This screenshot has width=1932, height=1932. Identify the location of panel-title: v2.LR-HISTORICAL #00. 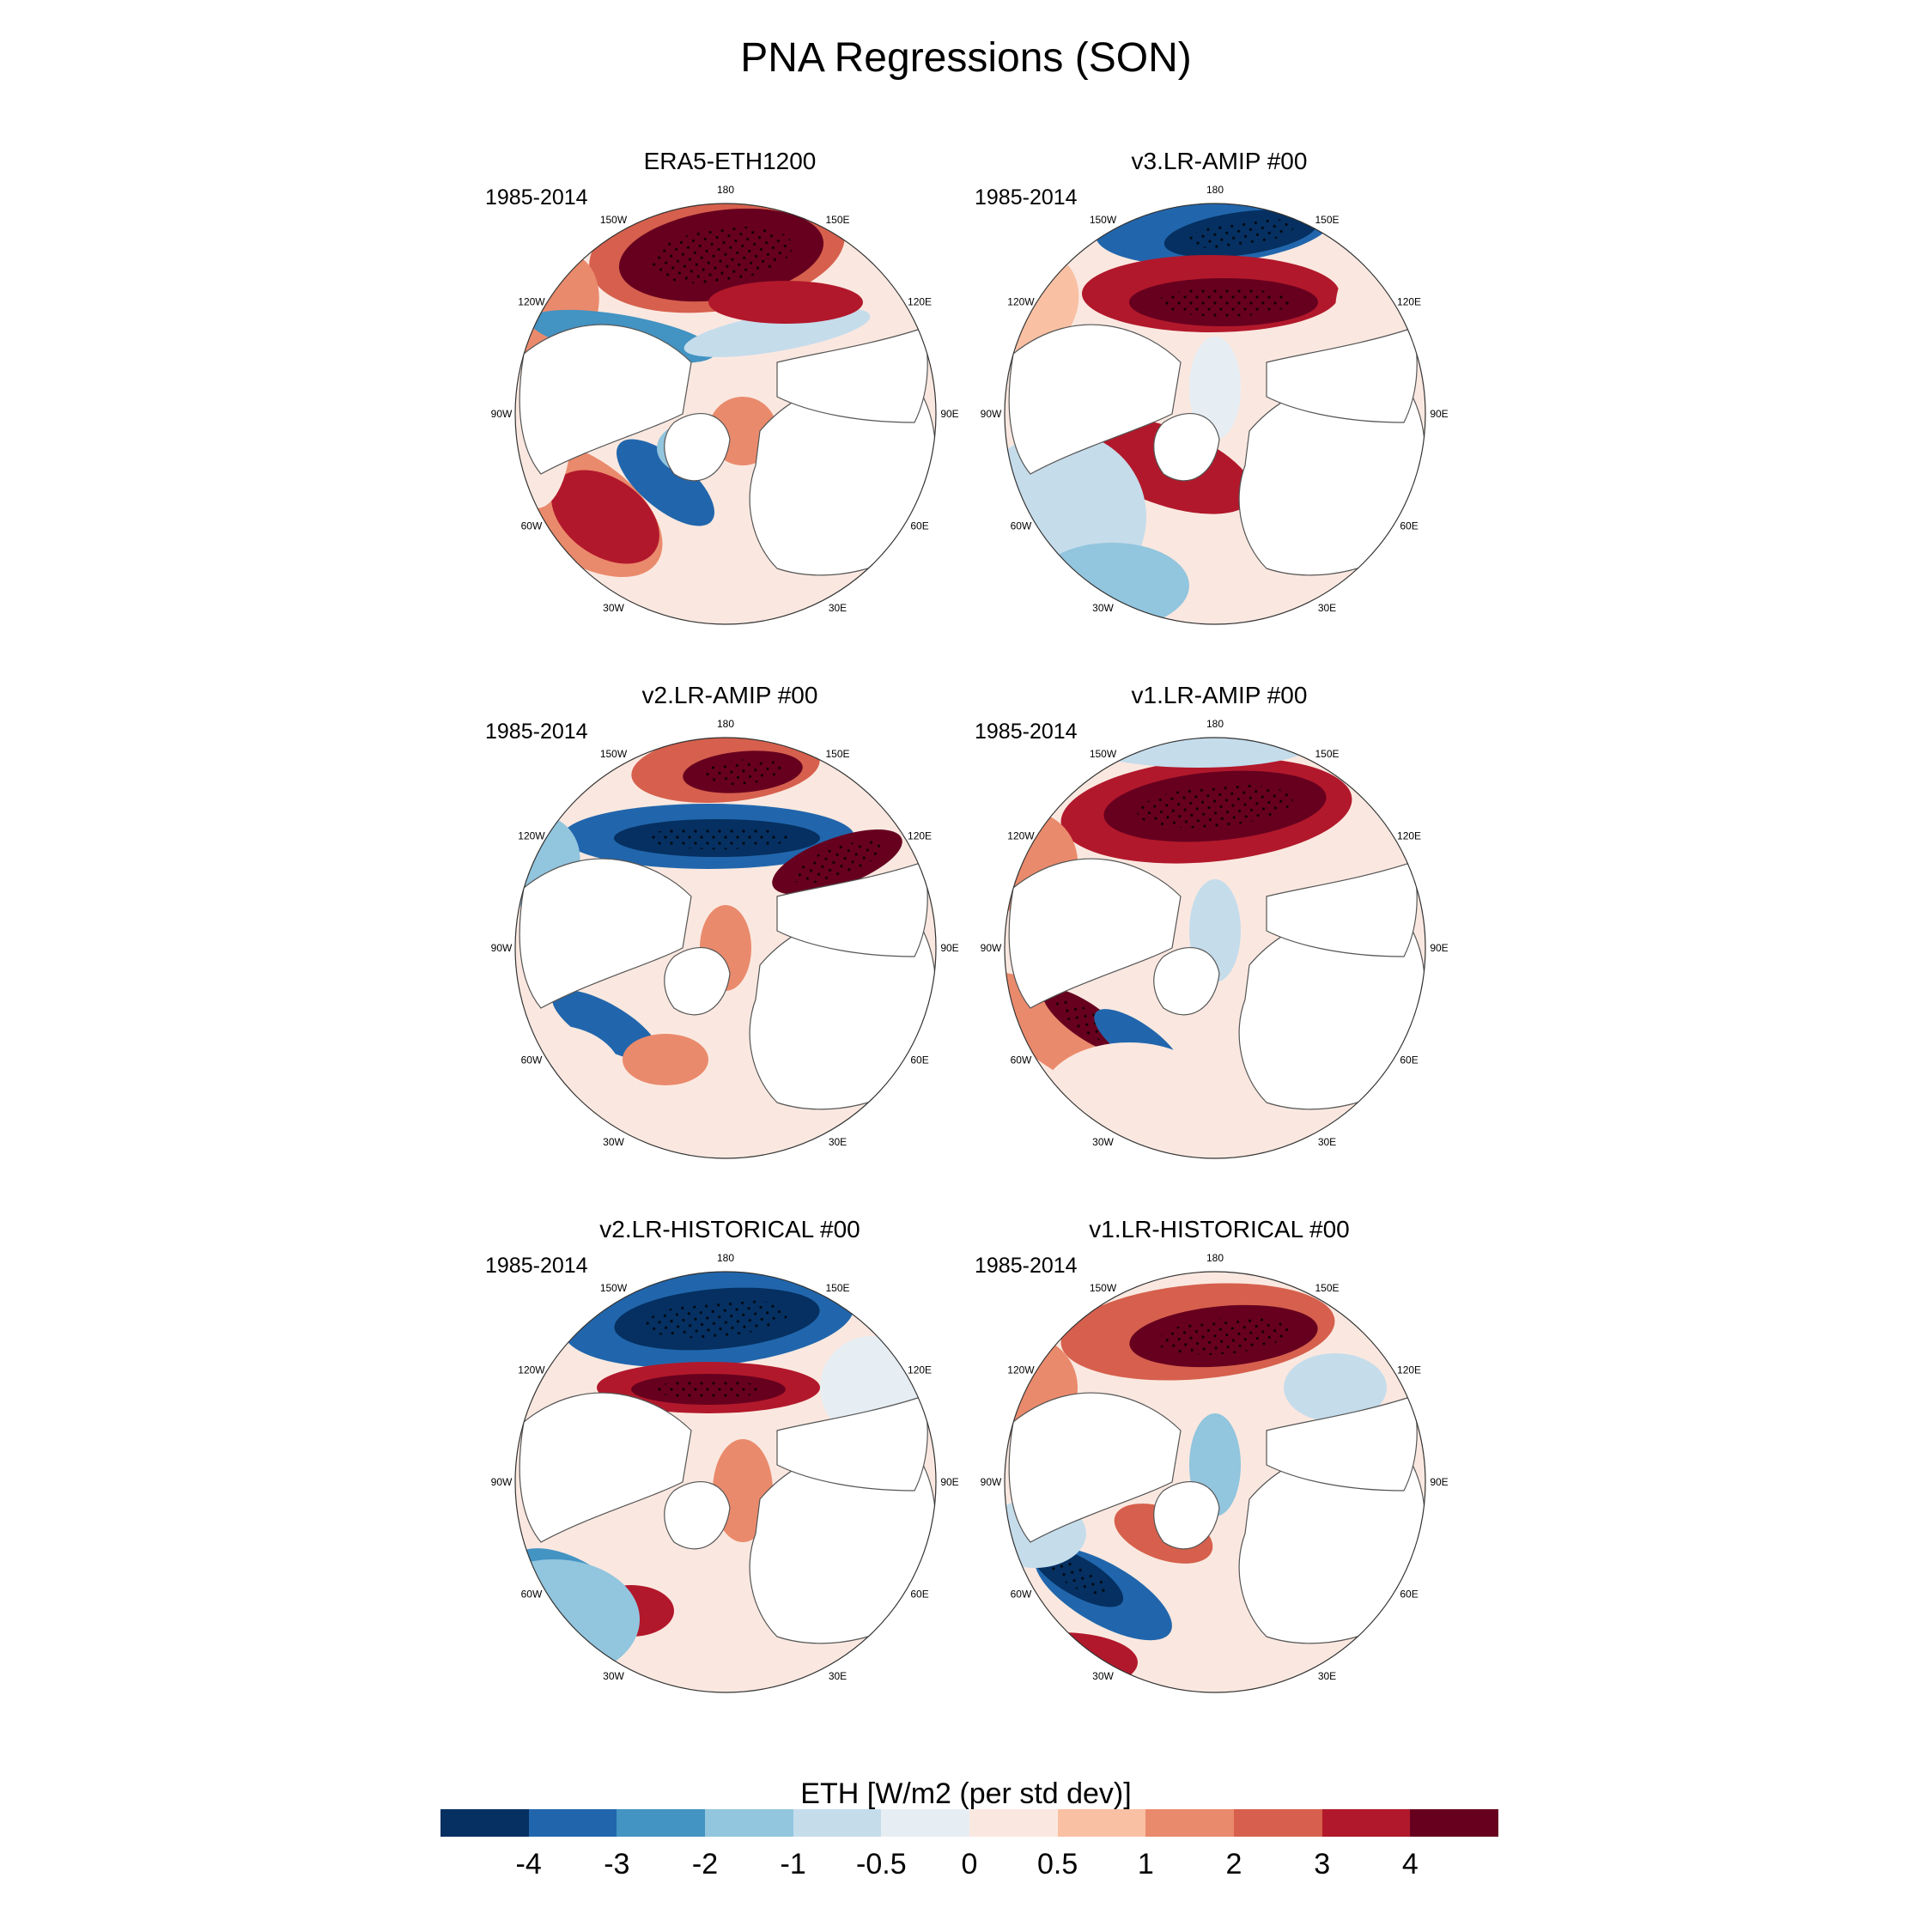
(729, 1229).